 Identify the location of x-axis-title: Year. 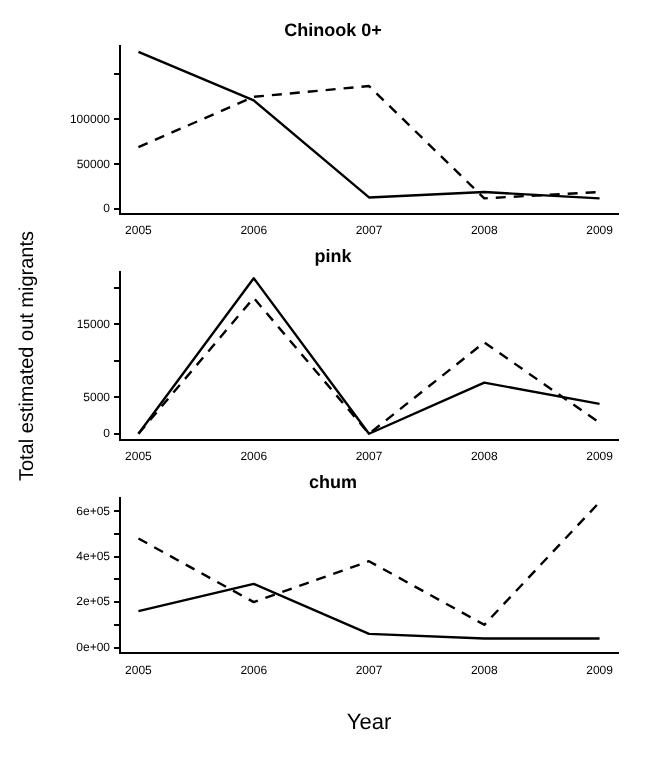
(369, 722).